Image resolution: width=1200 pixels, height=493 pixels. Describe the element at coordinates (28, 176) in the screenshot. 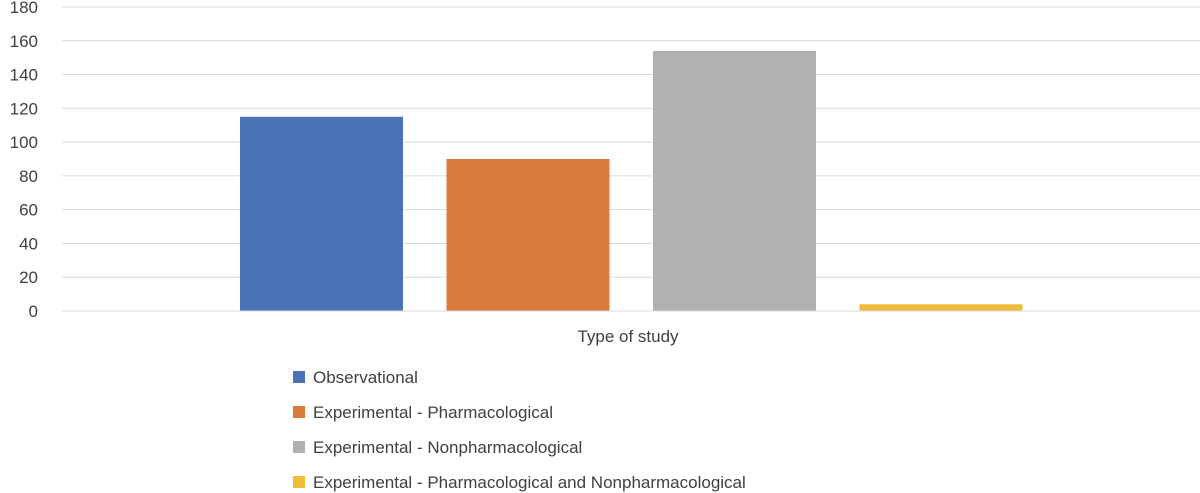

I see `y-tick-label: 80` at that location.